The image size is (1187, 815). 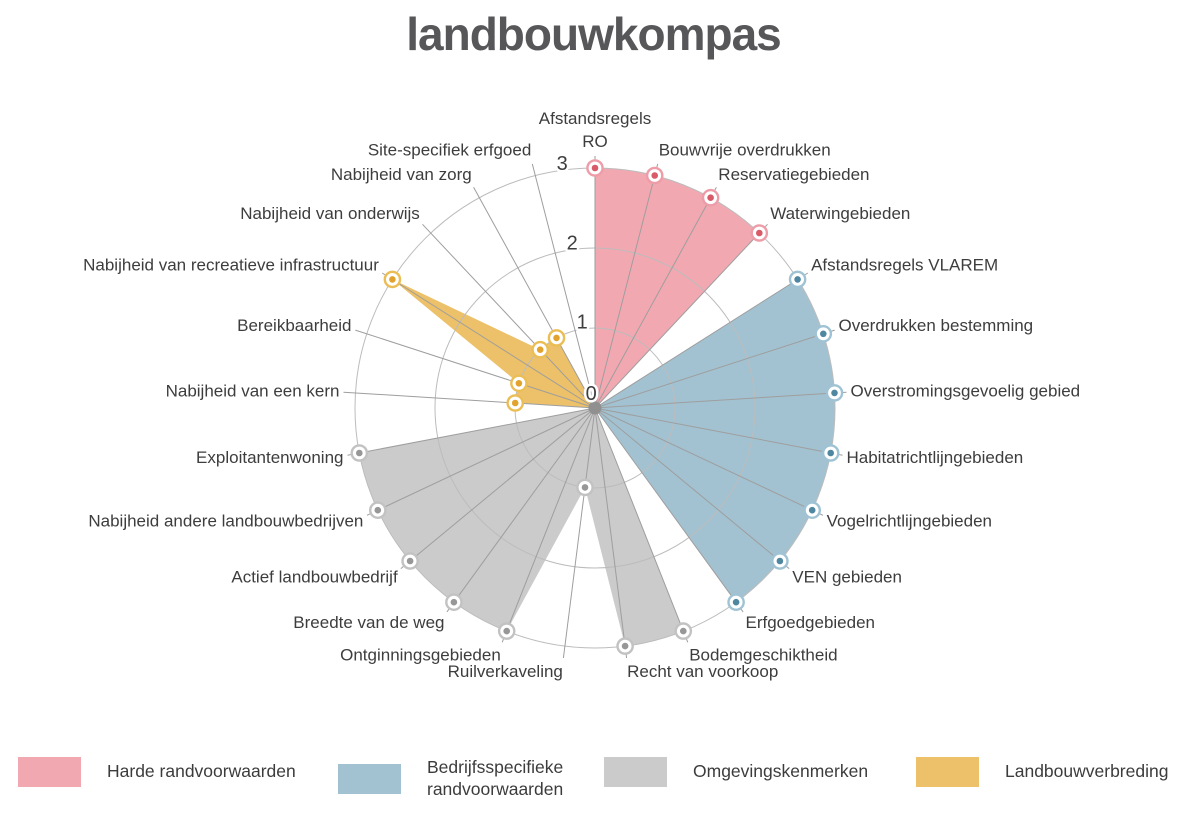 I want to click on center-hub, so click(x=595, y=408).